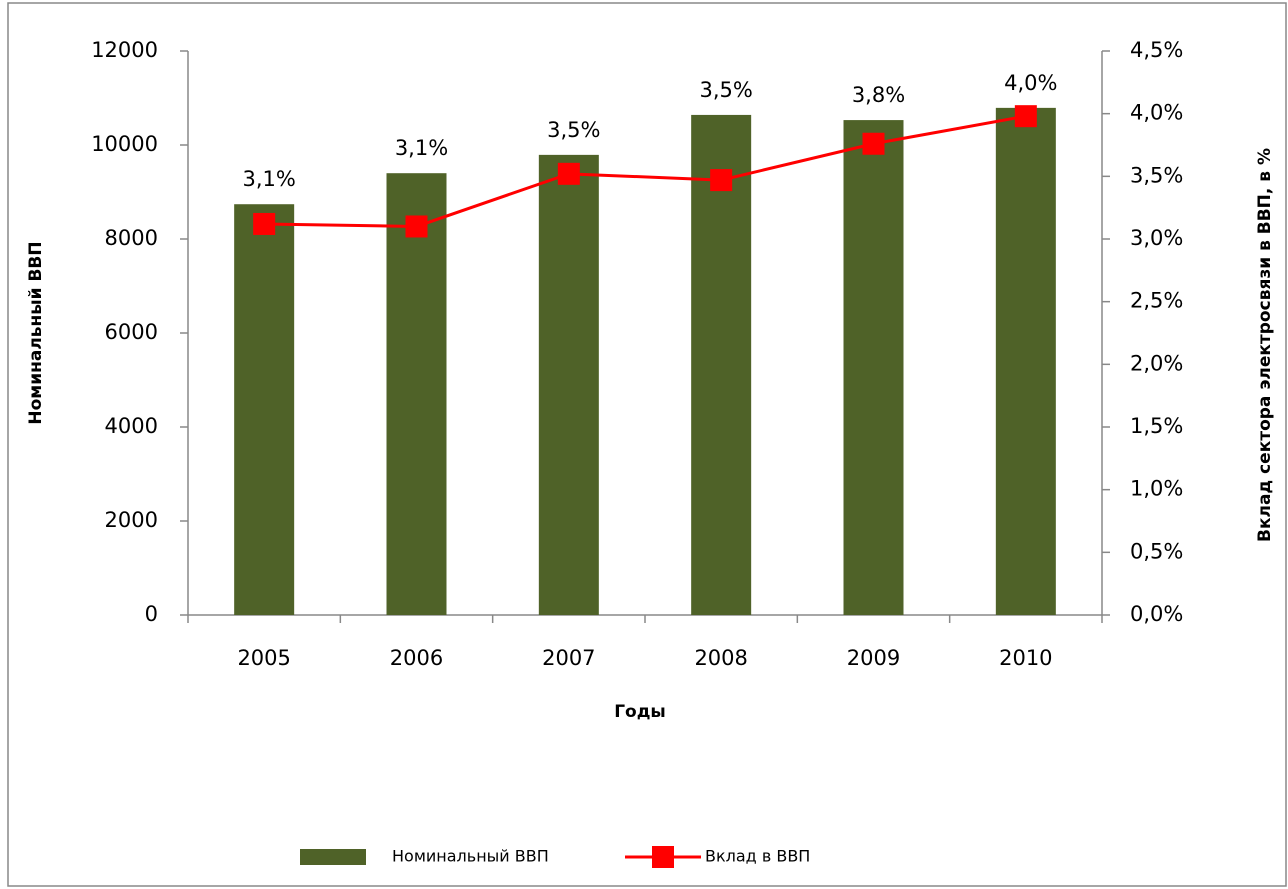 Image resolution: width=1288 pixels, height=889 pixels. Describe the element at coordinates (1156, 50) in the screenshot. I see `y2-tick-label: 4,5%` at that location.